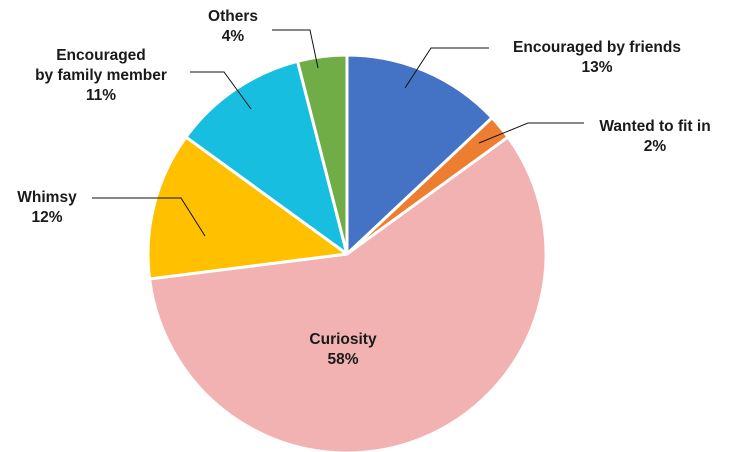 This screenshot has height=452, width=730. What do you see at coordinates (247, 208) in the screenshot?
I see `slice-whimsy` at bounding box center [247, 208].